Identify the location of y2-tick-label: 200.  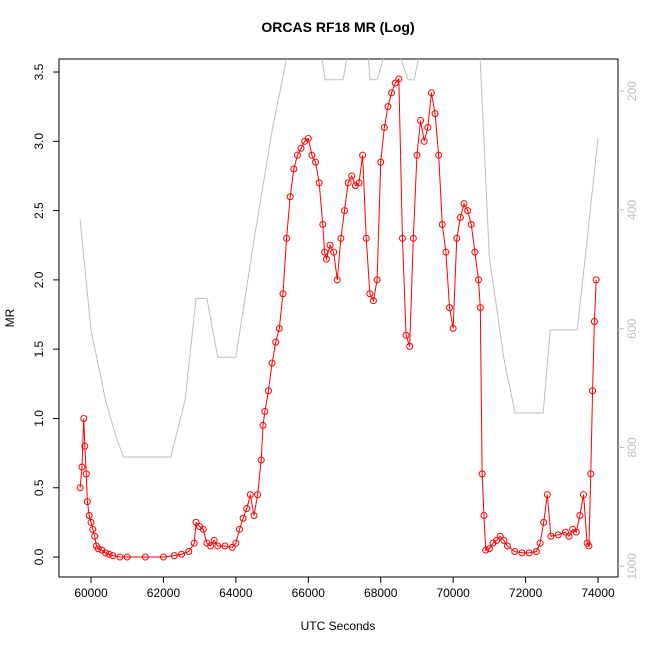
(632, 91).